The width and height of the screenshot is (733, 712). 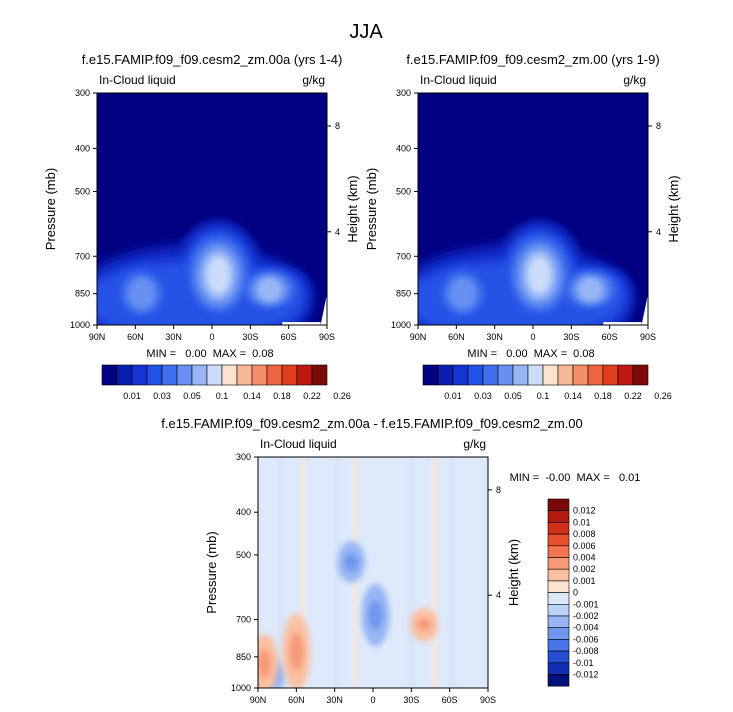 What do you see at coordinates (583, 663) in the screenshot?
I see `panel-difference-colorbar-label: -0.01` at bounding box center [583, 663].